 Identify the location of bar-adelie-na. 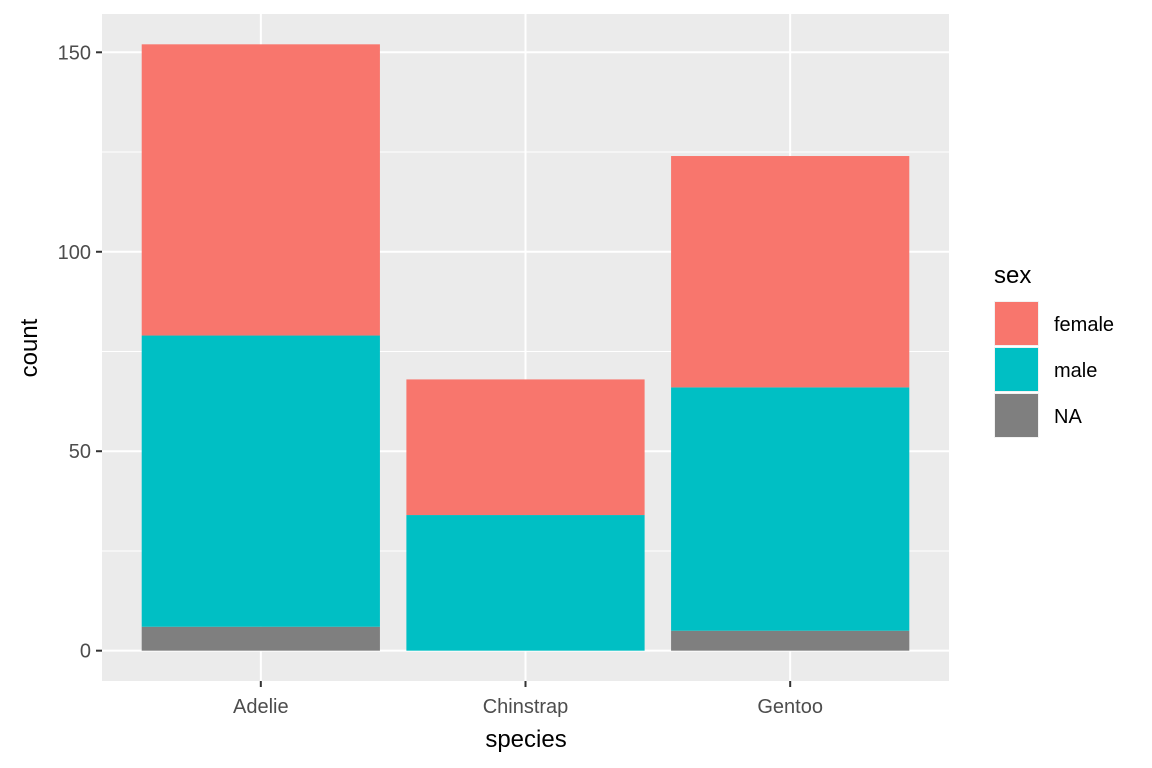
(260, 638).